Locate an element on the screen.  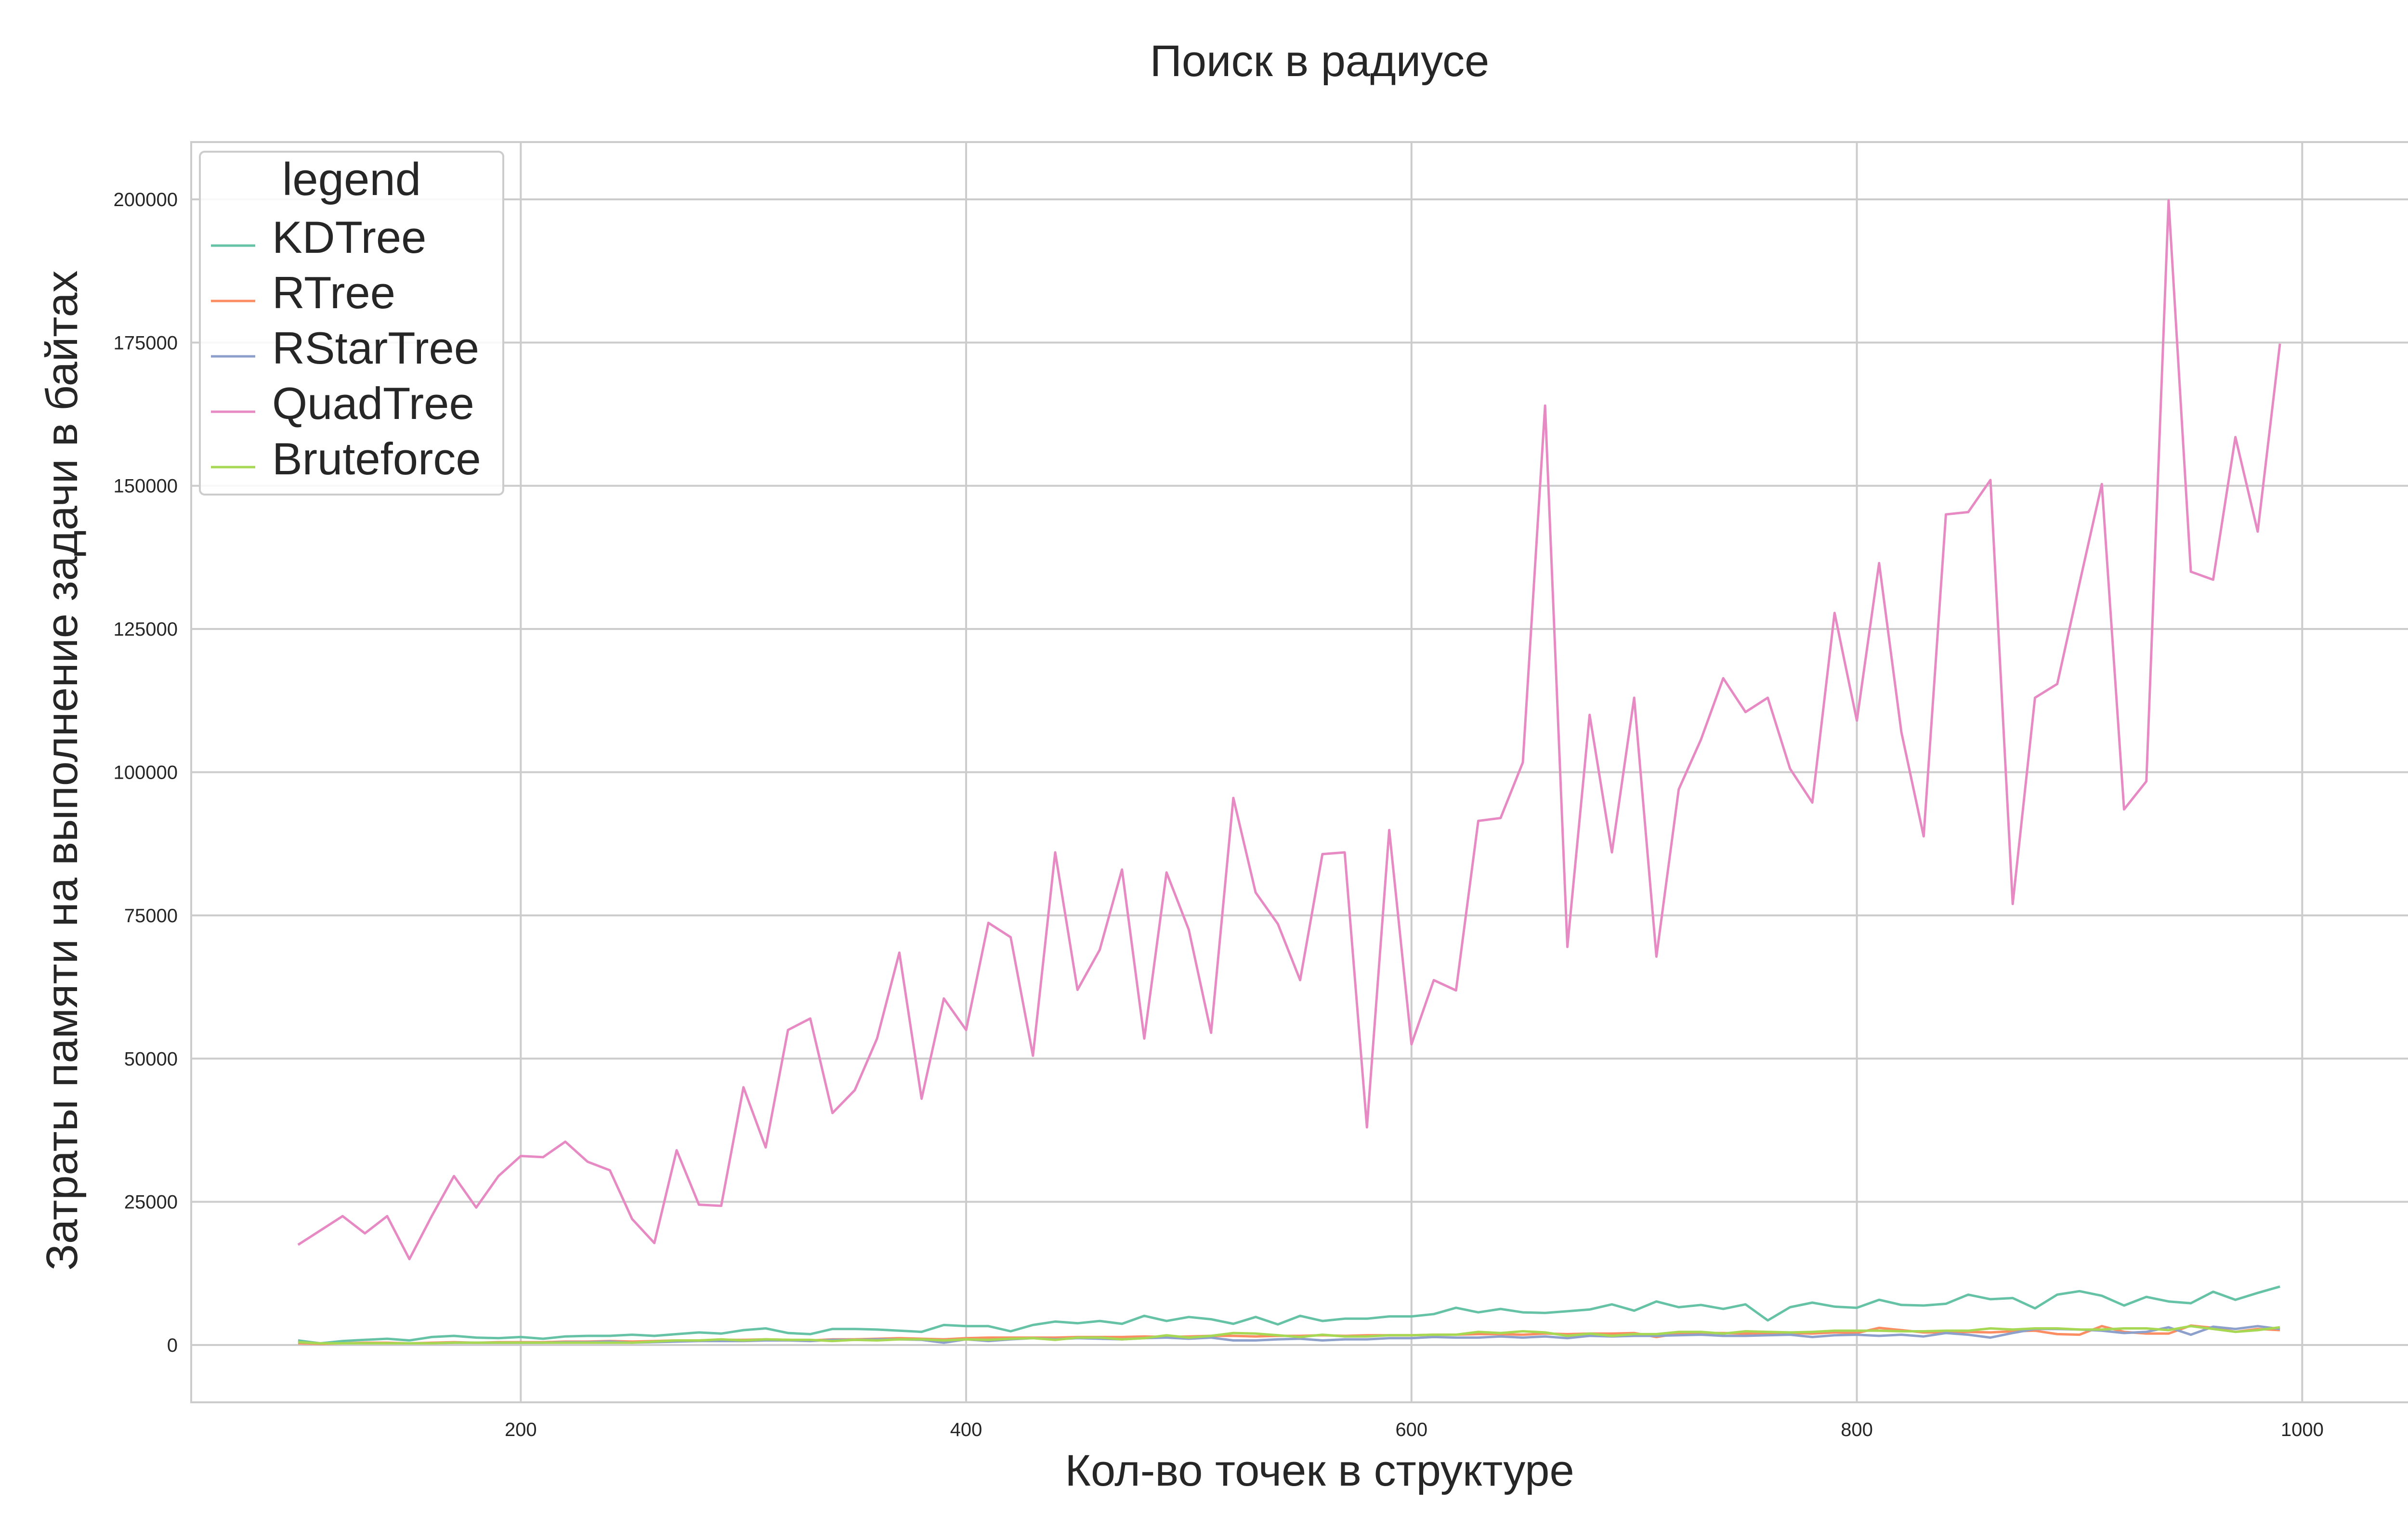
y-tick-label: 200000 is located at coordinates (146, 199).